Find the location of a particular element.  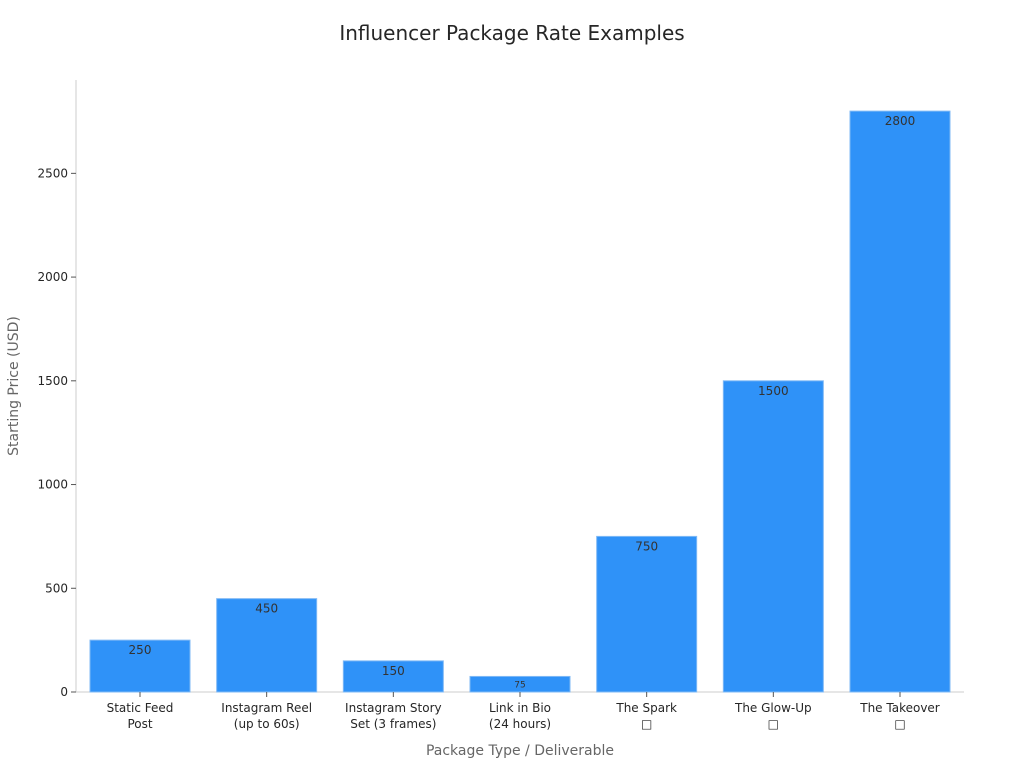

x-axis-label: Package Type / Deliverable is located at coordinates (520, 751).